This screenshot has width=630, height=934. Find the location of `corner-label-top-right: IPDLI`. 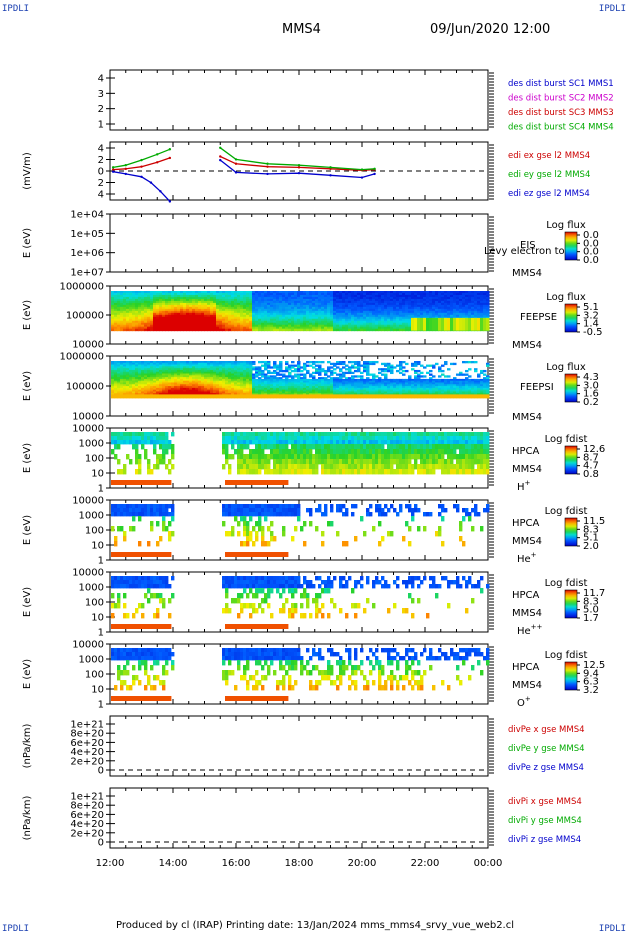

corner-label-top-right: IPDLI is located at coordinates (612, 9).